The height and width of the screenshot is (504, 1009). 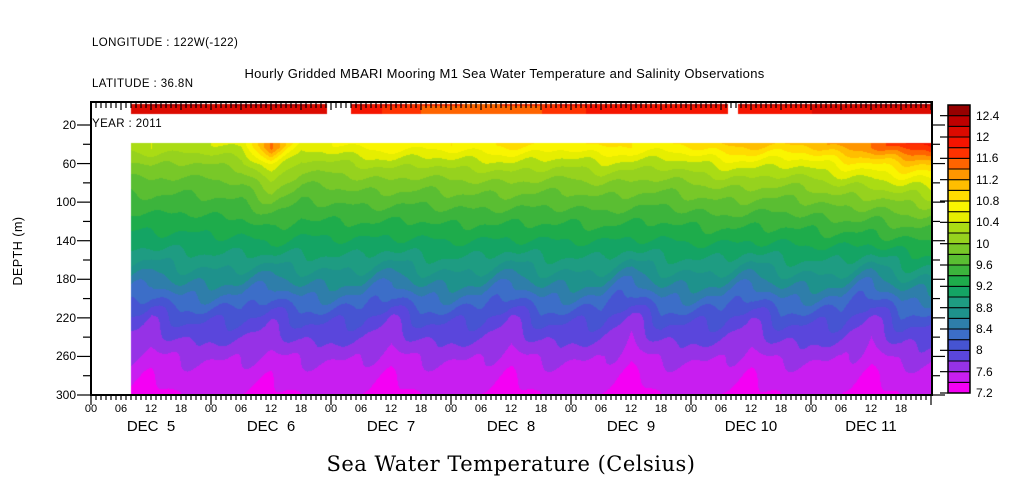 What do you see at coordinates (511, 464) in the screenshot?
I see `footer-title: Sea Water Temperature (Celsius)` at bounding box center [511, 464].